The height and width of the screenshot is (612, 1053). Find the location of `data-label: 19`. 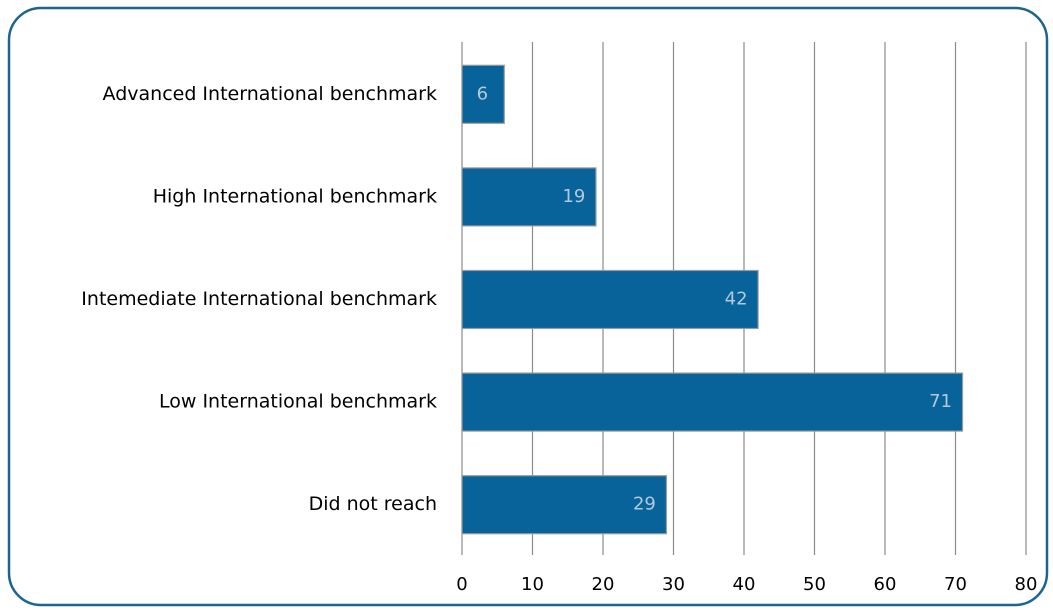

data-label: 19 is located at coordinates (573, 196).